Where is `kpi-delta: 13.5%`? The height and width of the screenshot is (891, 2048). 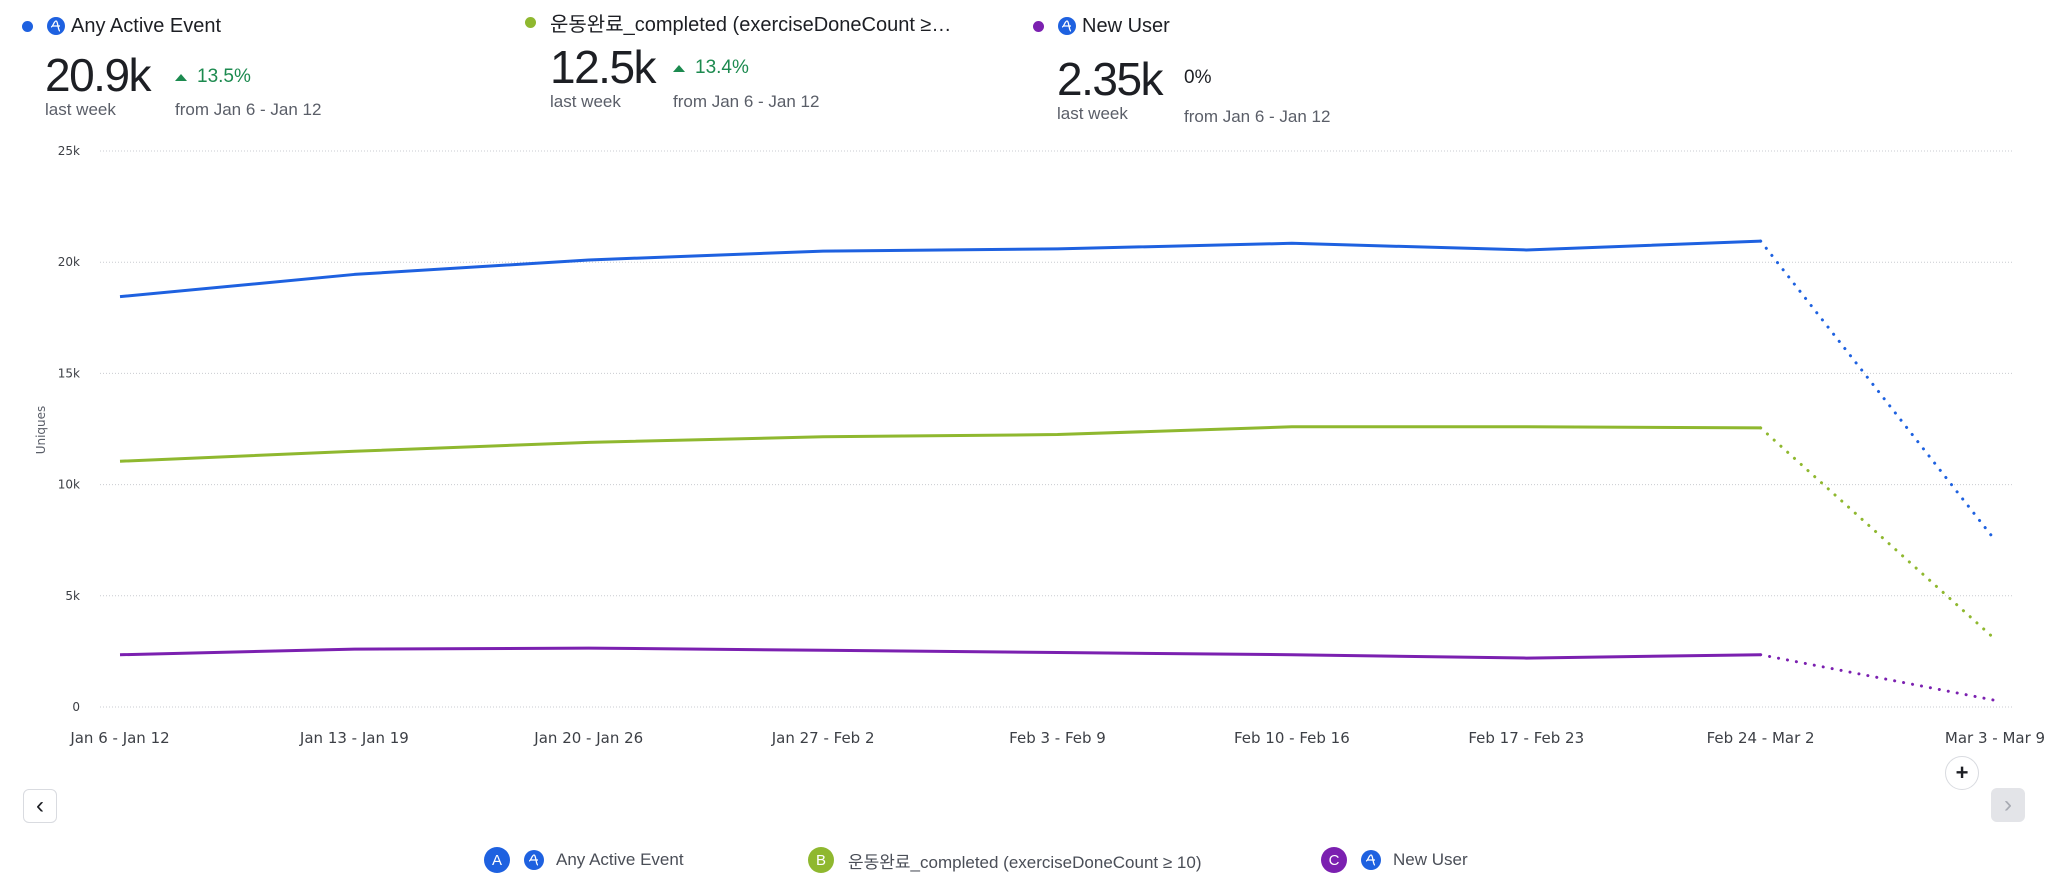
kpi-delta: 13.5% is located at coordinates (213, 77).